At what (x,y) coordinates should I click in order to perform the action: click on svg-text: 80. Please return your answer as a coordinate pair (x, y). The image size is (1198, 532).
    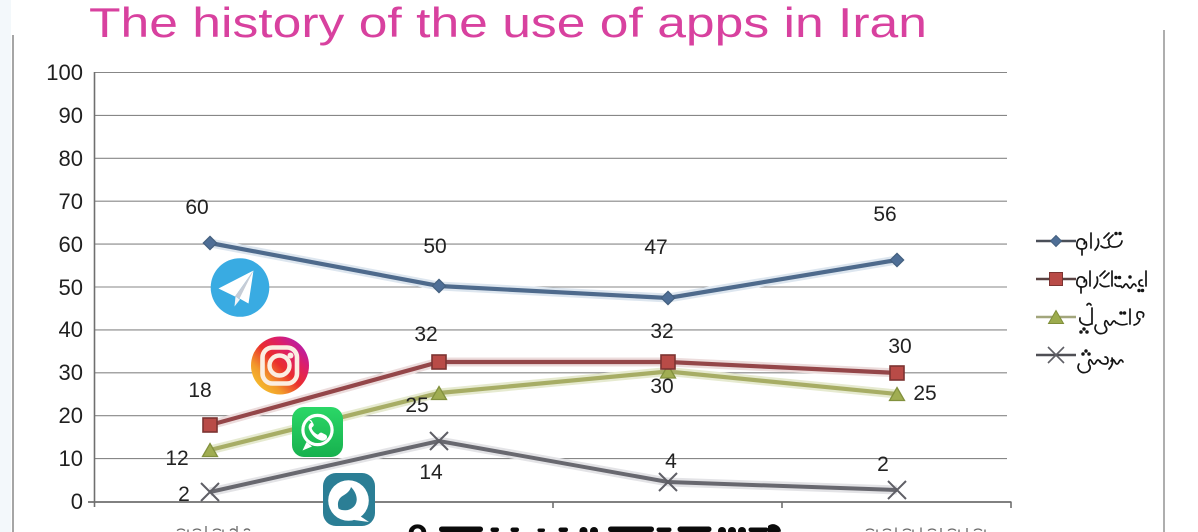
    Looking at the image, I should click on (71, 158).